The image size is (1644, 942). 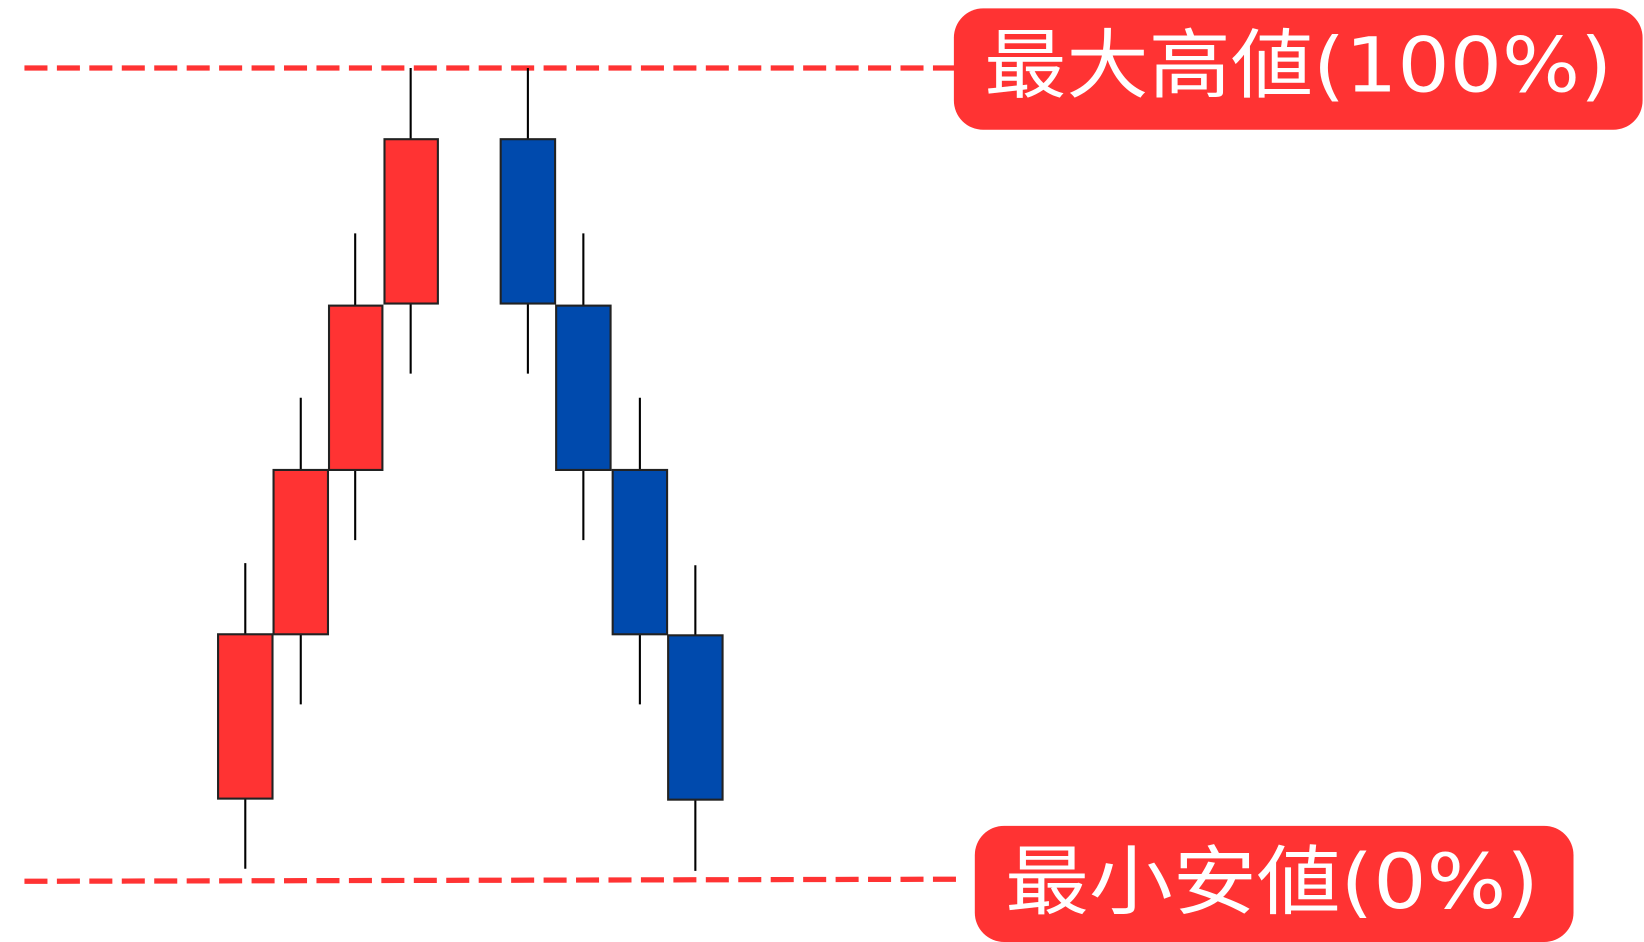 I want to click on min-line, so click(x=491, y=880).